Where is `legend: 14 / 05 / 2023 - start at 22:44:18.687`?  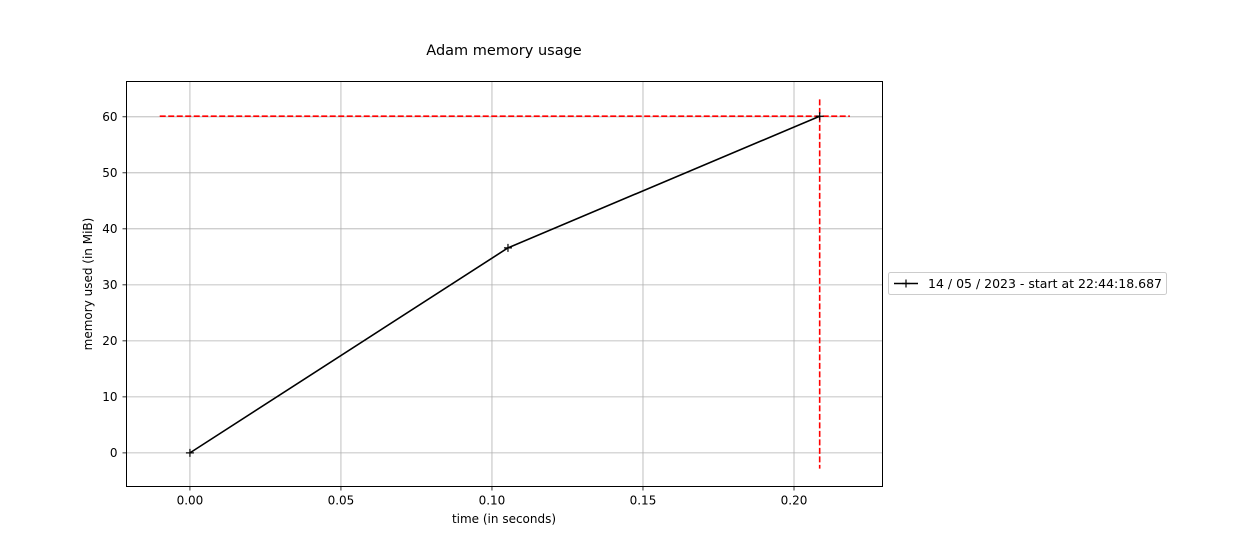
legend: 14 / 05 / 2023 - start at 22:44:18.687 is located at coordinates (1027, 283).